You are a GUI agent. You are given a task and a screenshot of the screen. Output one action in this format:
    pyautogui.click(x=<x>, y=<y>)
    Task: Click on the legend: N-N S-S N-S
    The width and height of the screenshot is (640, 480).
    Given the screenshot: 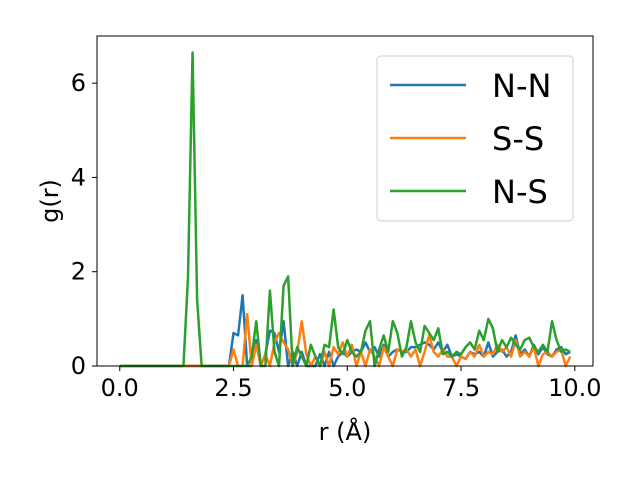 What is the action you would take?
    pyautogui.click(x=475, y=138)
    